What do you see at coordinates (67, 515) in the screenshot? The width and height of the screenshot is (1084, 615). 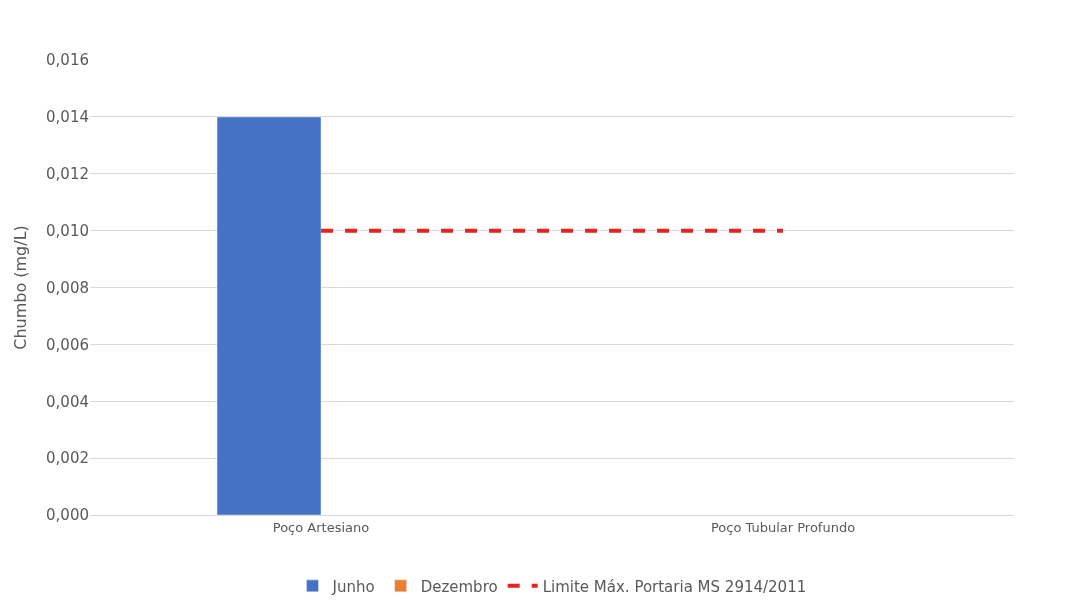 I see `y-tick-label: 0,000` at bounding box center [67, 515].